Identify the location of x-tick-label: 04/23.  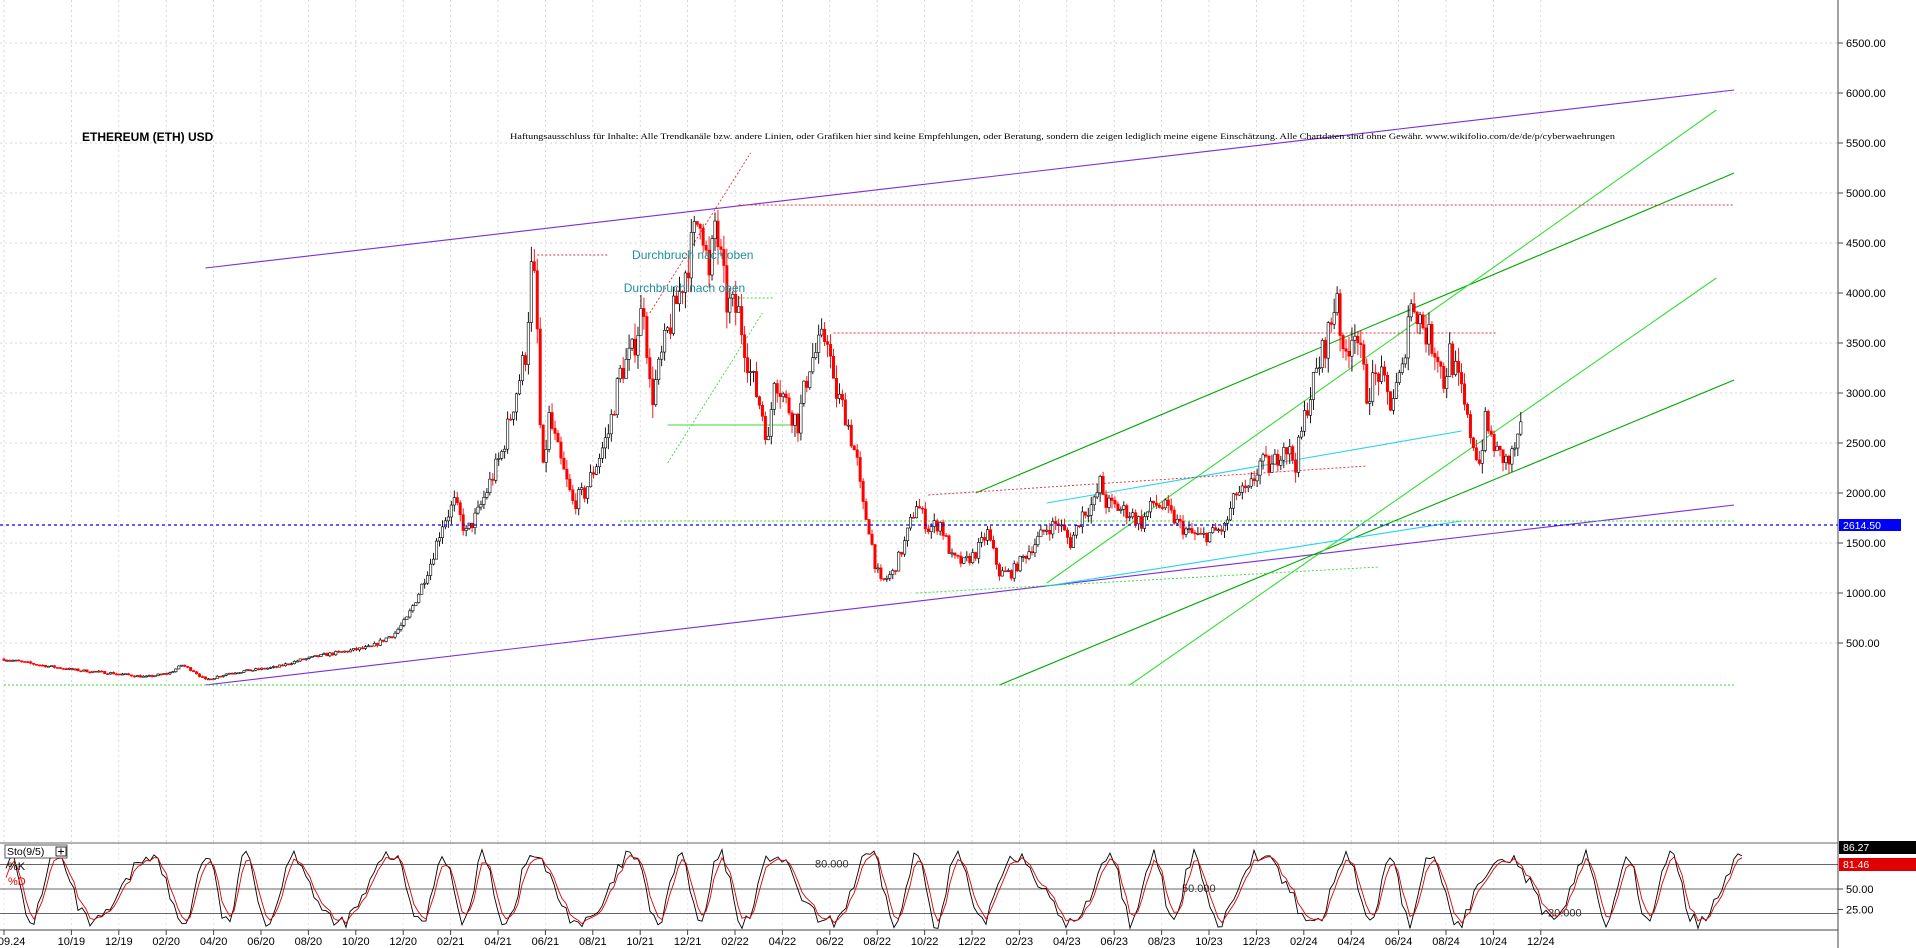
(1067, 942).